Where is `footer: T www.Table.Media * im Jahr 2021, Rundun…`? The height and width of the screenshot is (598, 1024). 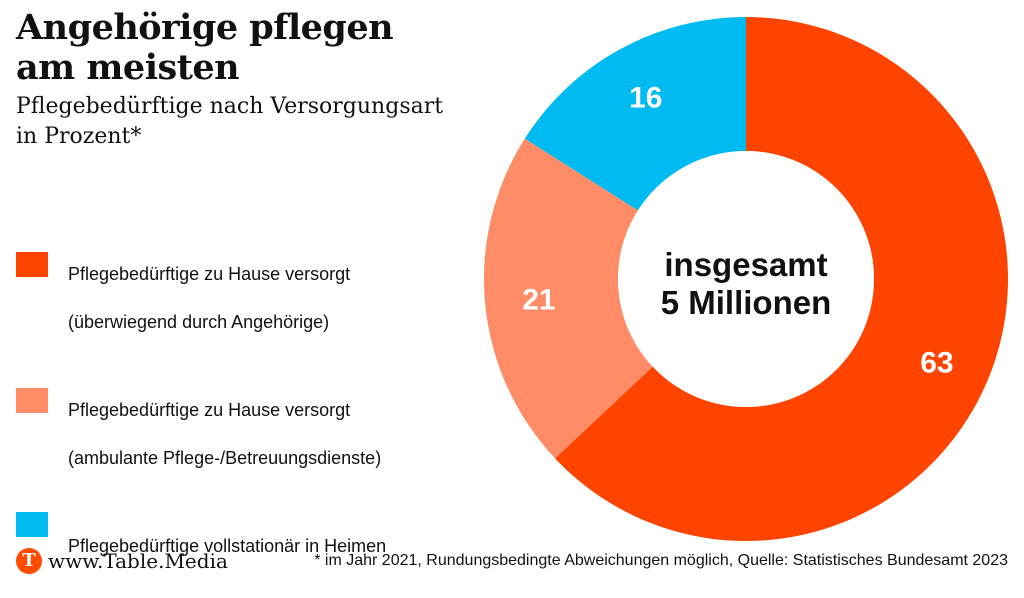 footer: T www.Table.Media * im Jahr 2021, Rundun… is located at coordinates (512, 563).